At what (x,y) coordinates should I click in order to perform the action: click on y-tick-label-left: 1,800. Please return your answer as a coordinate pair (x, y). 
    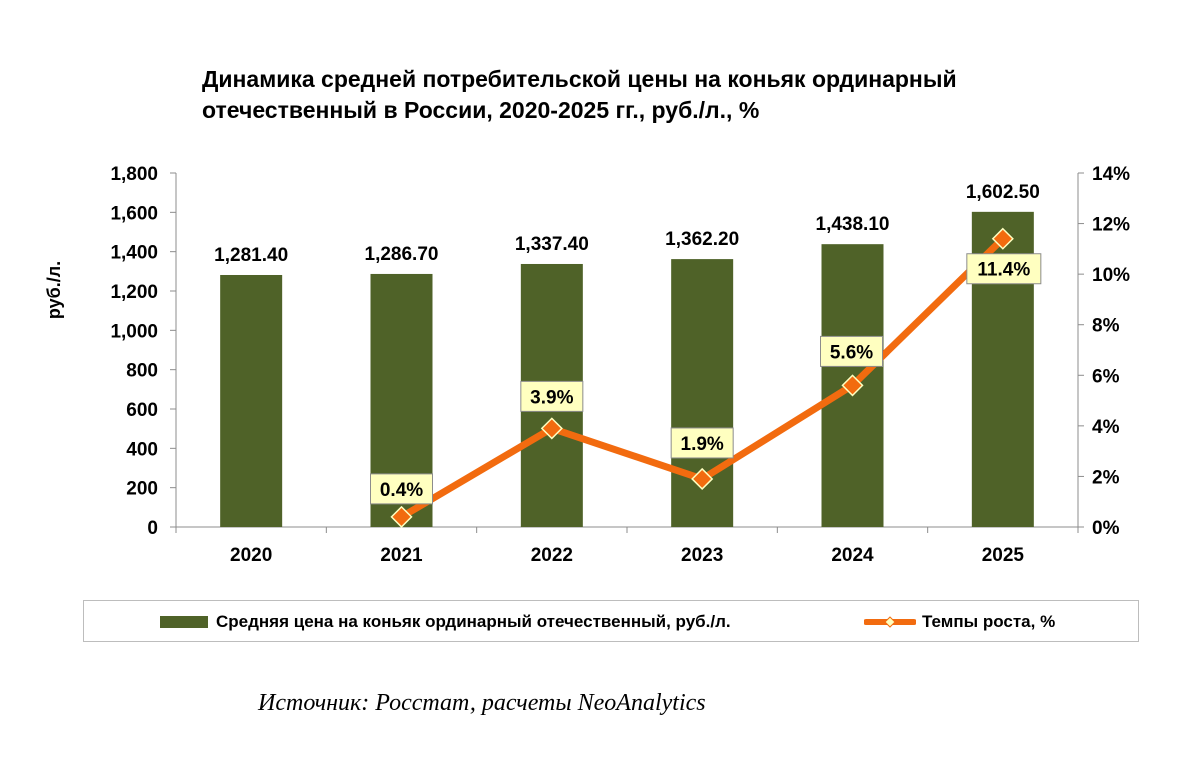
    Looking at the image, I should click on (134, 174).